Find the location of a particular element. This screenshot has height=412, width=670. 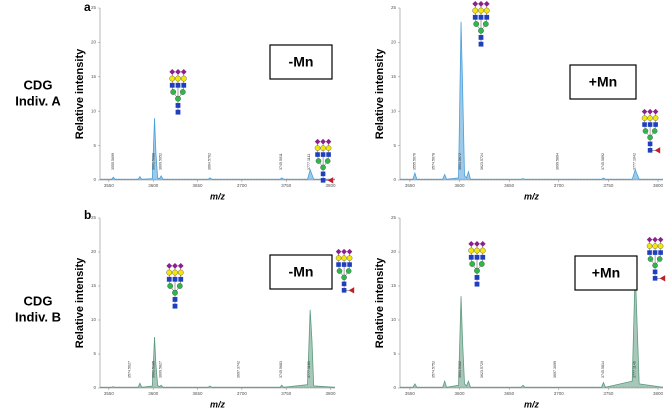

peak-label: 3777.1183 is located at coordinates (309, 369).